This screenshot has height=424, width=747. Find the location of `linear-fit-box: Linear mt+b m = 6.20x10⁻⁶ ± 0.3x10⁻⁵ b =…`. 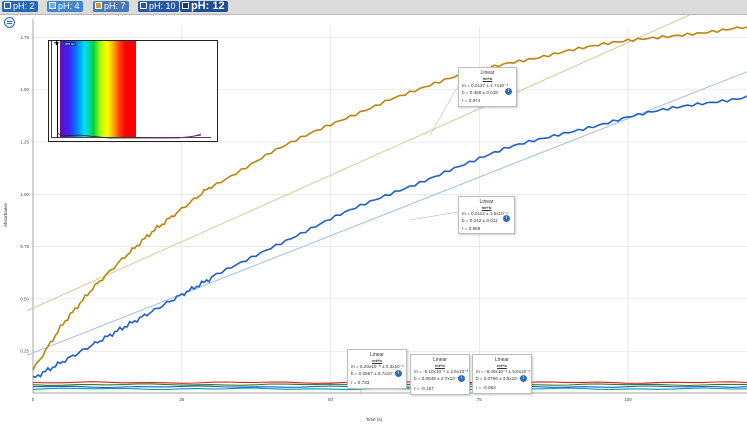

linear-fit-box: Linear mt+b m = 6.20x10⁻⁶ ± 0.3x10⁻⁵ b =… is located at coordinates (377, 369).